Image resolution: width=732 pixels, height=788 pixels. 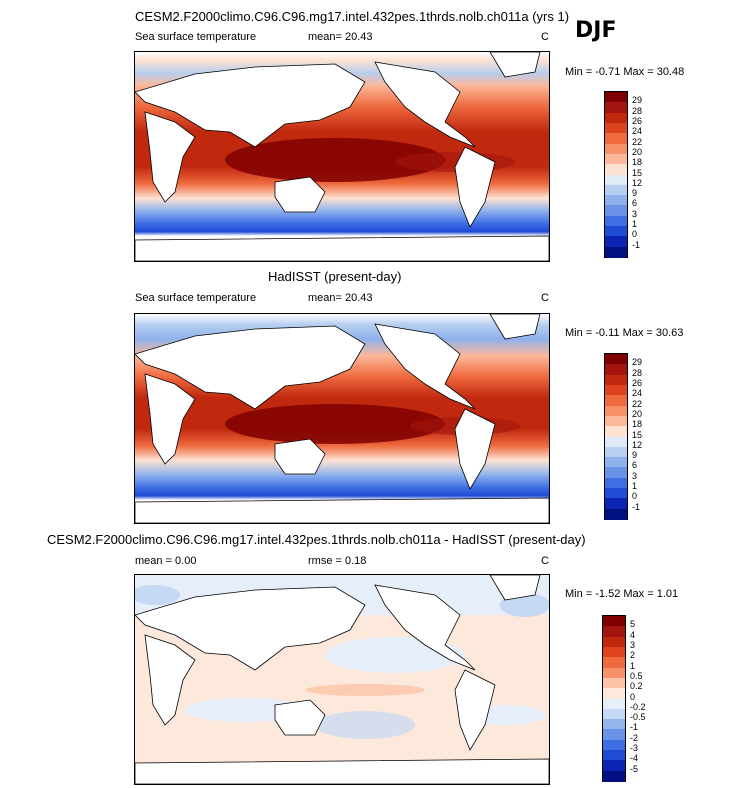 I want to click on season-label: DJF, so click(x=596, y=30).